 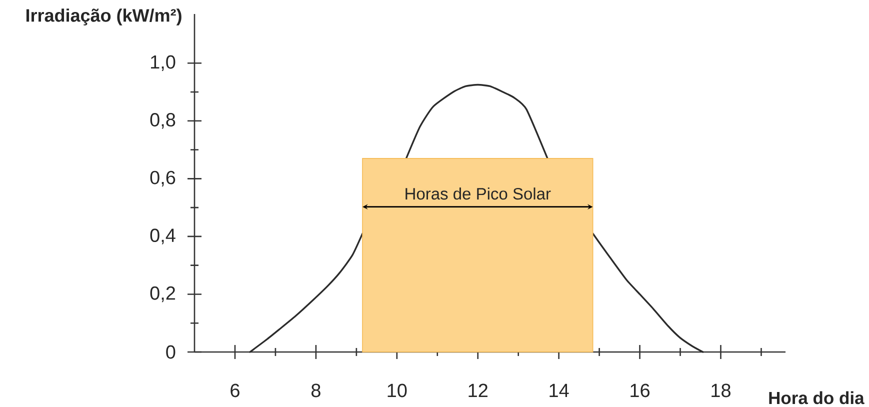 What do you see at coordinates (478, 390) in the screenshot?
I see `x-tick-label: 12` at bounding box center [478, 390].